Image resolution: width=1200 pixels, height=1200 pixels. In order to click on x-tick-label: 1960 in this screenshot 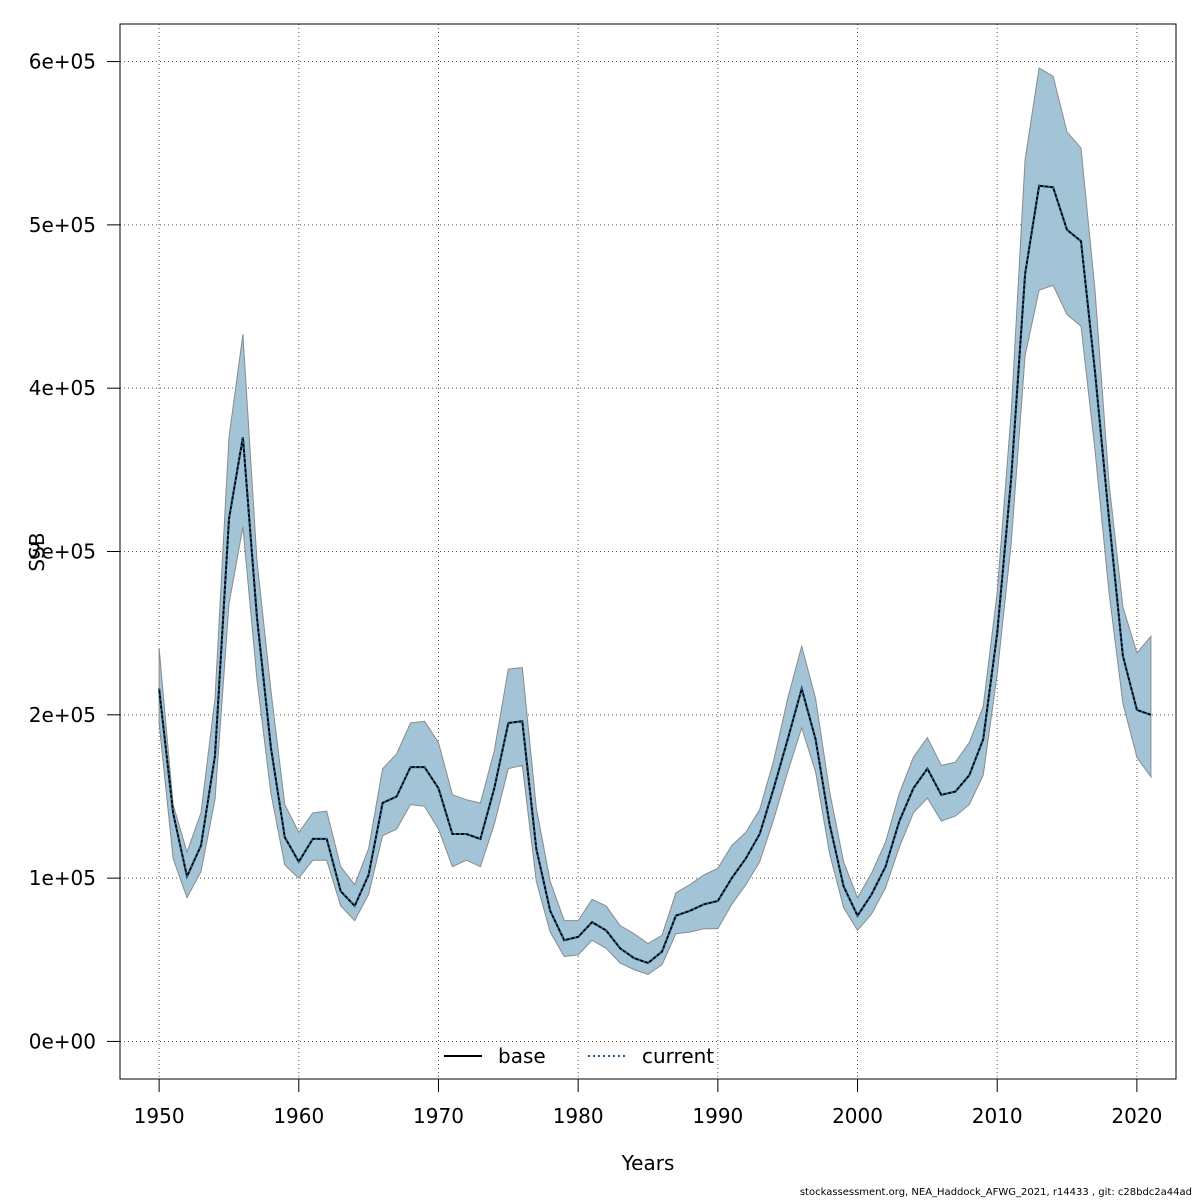, I will do `click(298, 1116)`.